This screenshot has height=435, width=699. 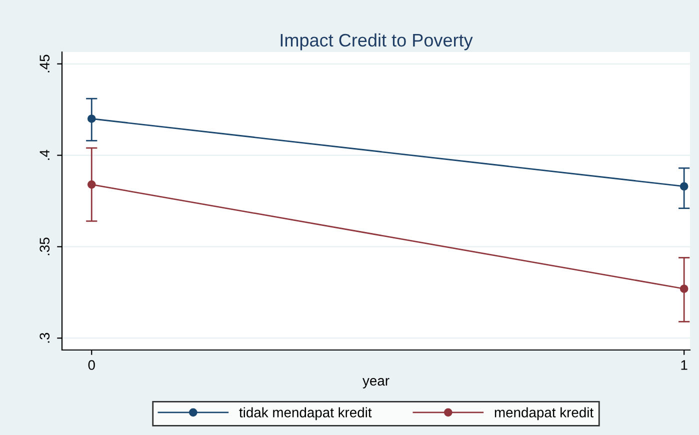 I want to click on legend-label: tidak mendapat kredit, so click(x=305, y=413).